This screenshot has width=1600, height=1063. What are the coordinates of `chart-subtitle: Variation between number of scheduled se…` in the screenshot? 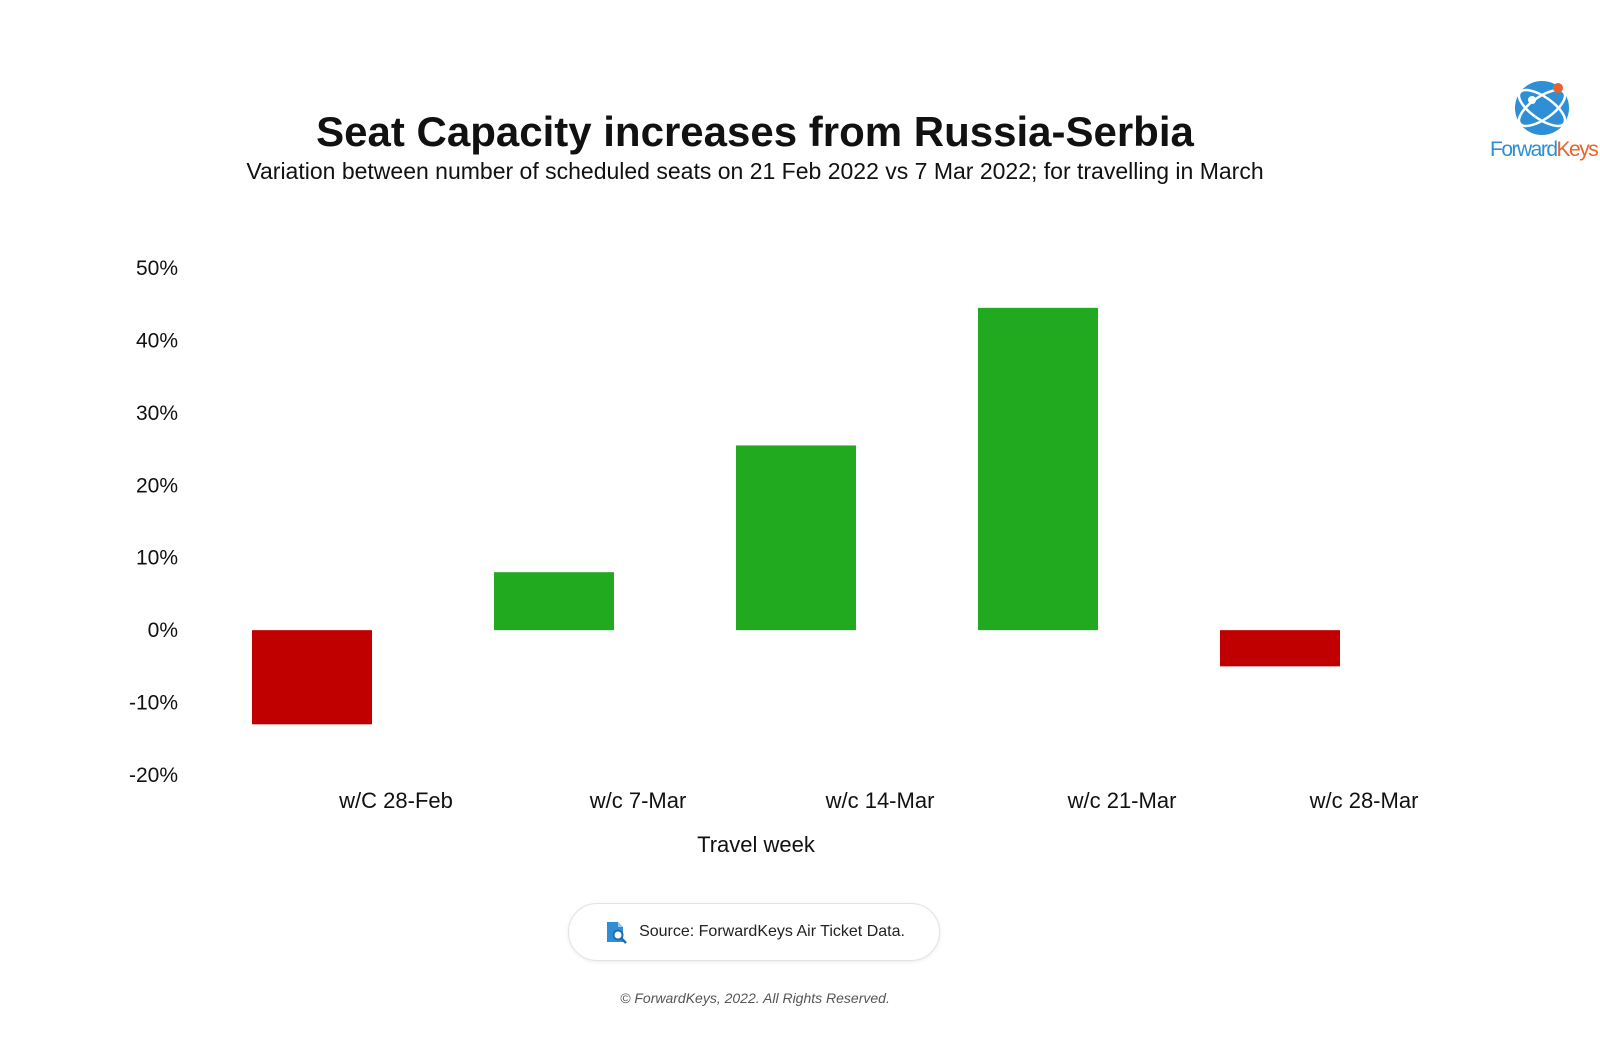 It's located at (755, 171).